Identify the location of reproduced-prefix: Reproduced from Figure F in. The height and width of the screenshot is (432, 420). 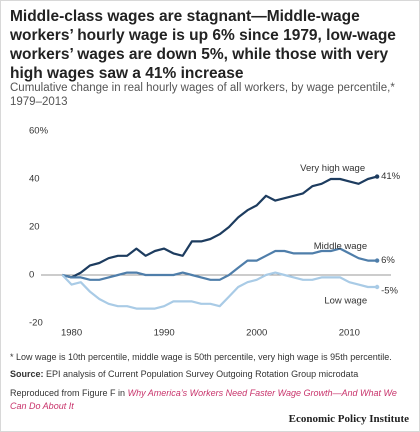
(68, 393).